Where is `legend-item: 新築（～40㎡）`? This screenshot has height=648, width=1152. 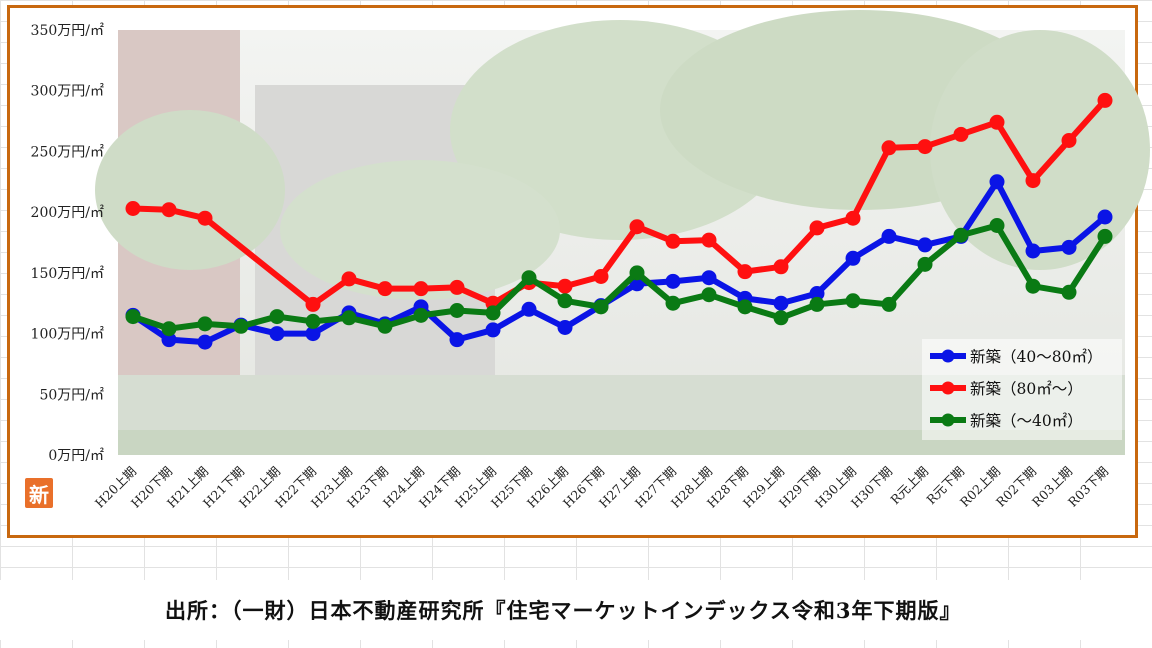 legend-item: 新築（～40㎡） is located at coordinates (1006, 421).